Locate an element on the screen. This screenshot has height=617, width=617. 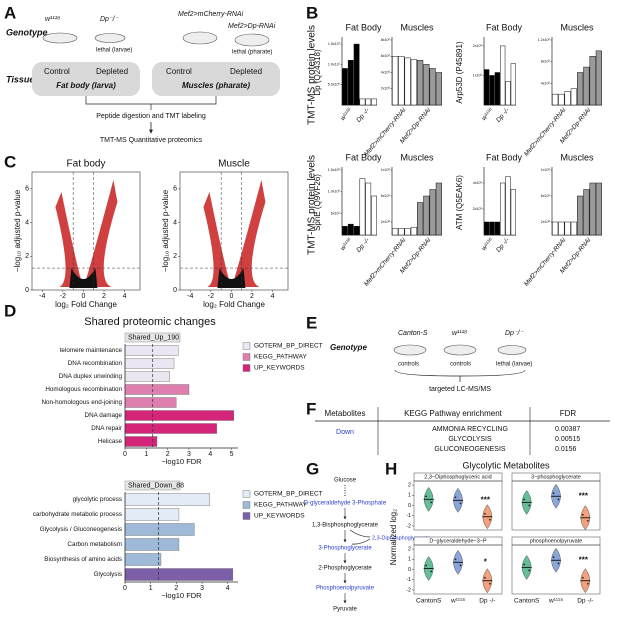
panel-title: Shared proteomic changes is located at coordinates (150, 322).